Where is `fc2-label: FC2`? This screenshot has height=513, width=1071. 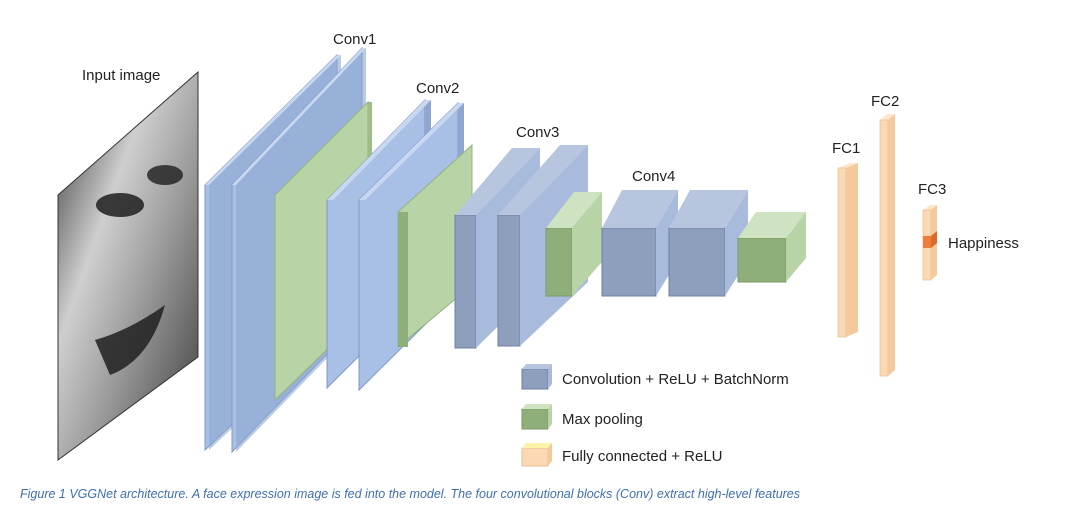 fc2-label: FC2 is located at coordinates (885, 101).